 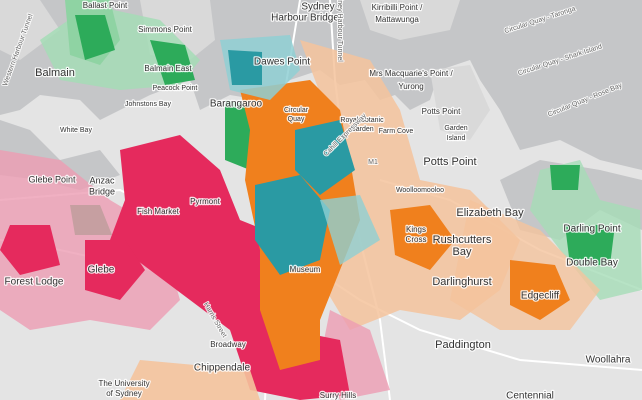 I want to click on place-label: Centennial, so click(x=530, y=395).